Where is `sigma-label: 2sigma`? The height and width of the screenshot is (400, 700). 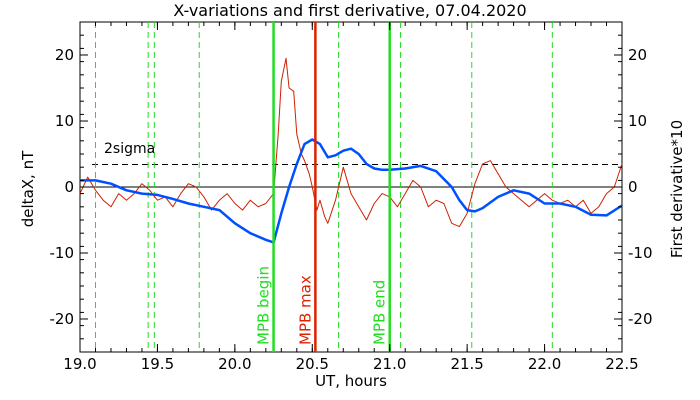 sigma-label: 2sigma is located at coordinates (129, 149).